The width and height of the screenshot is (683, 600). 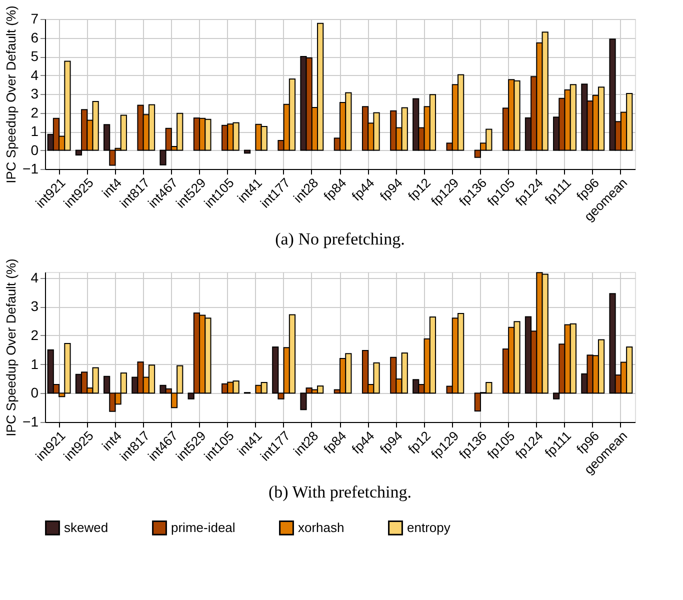 I want to click on legend-label: prime-ideal, so click(x=203, y=527).